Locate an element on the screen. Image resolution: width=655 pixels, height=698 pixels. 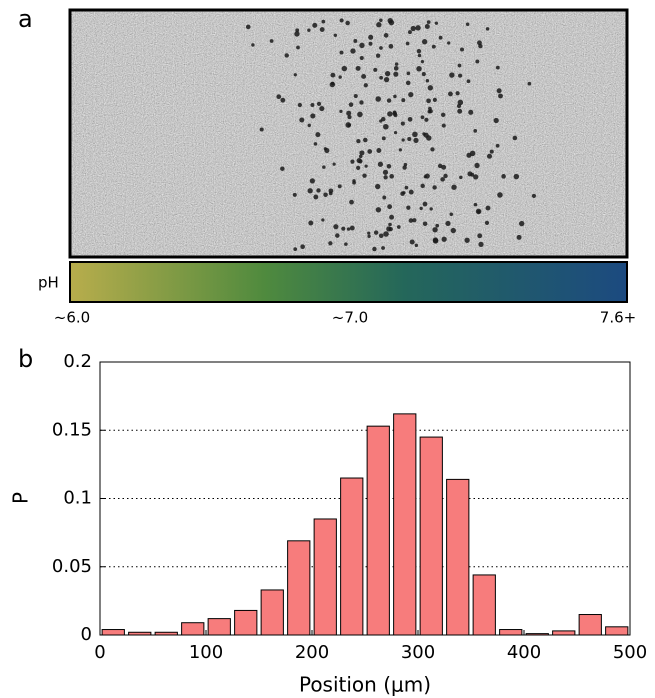
ph-colorbar is located at coordinates (348, 282).